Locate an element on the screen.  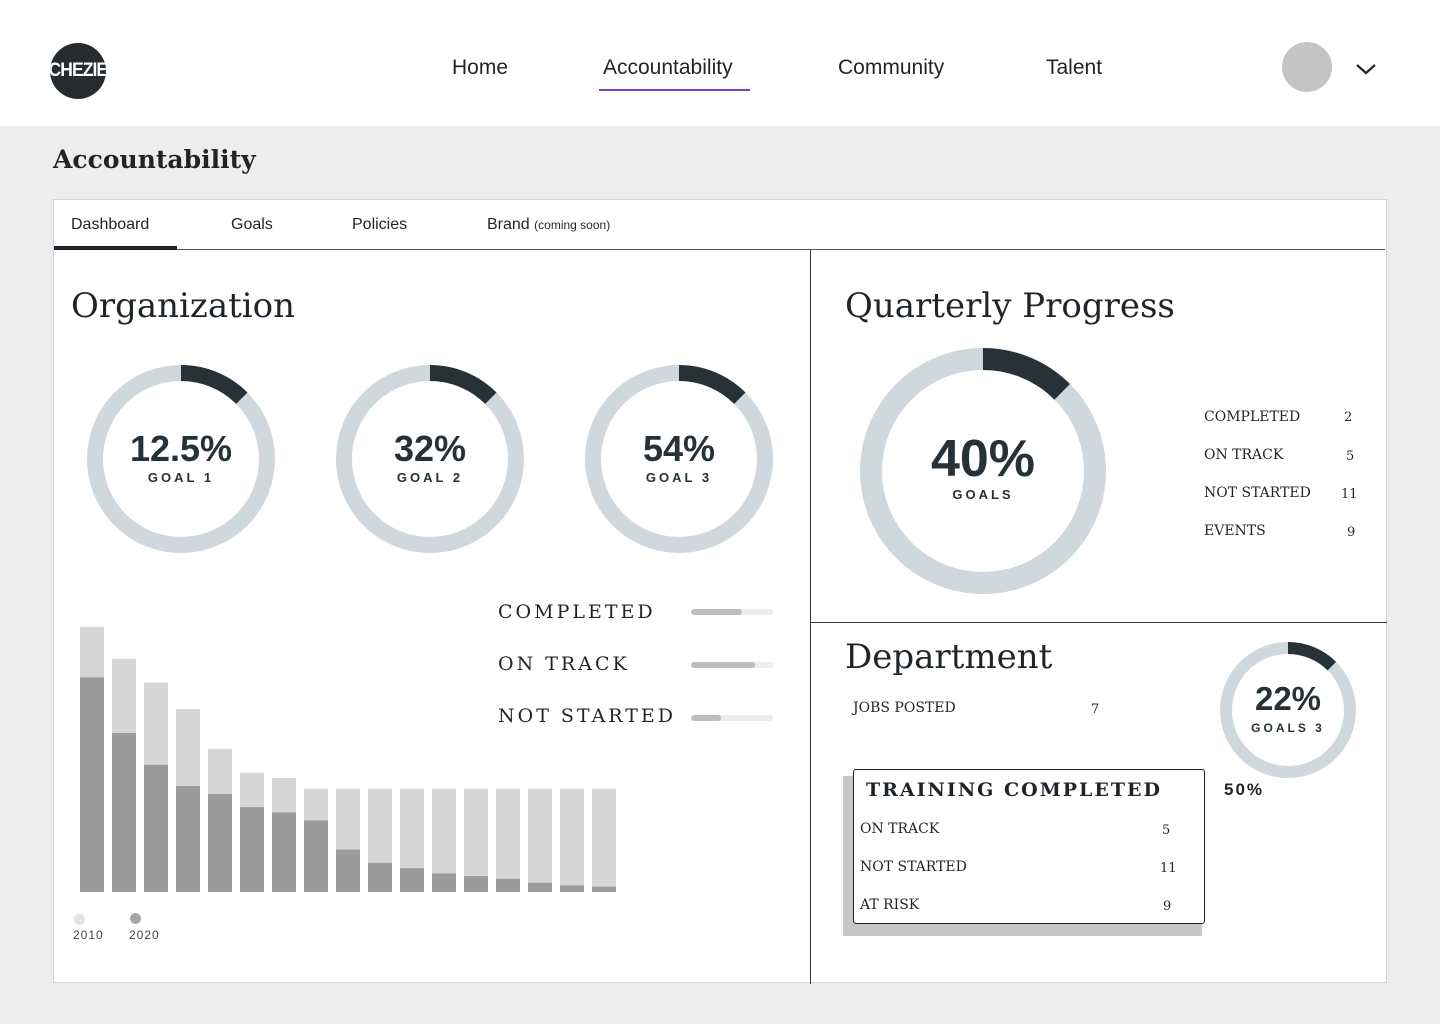
goal-3-progress-arc is located at coordinates (679, 459).